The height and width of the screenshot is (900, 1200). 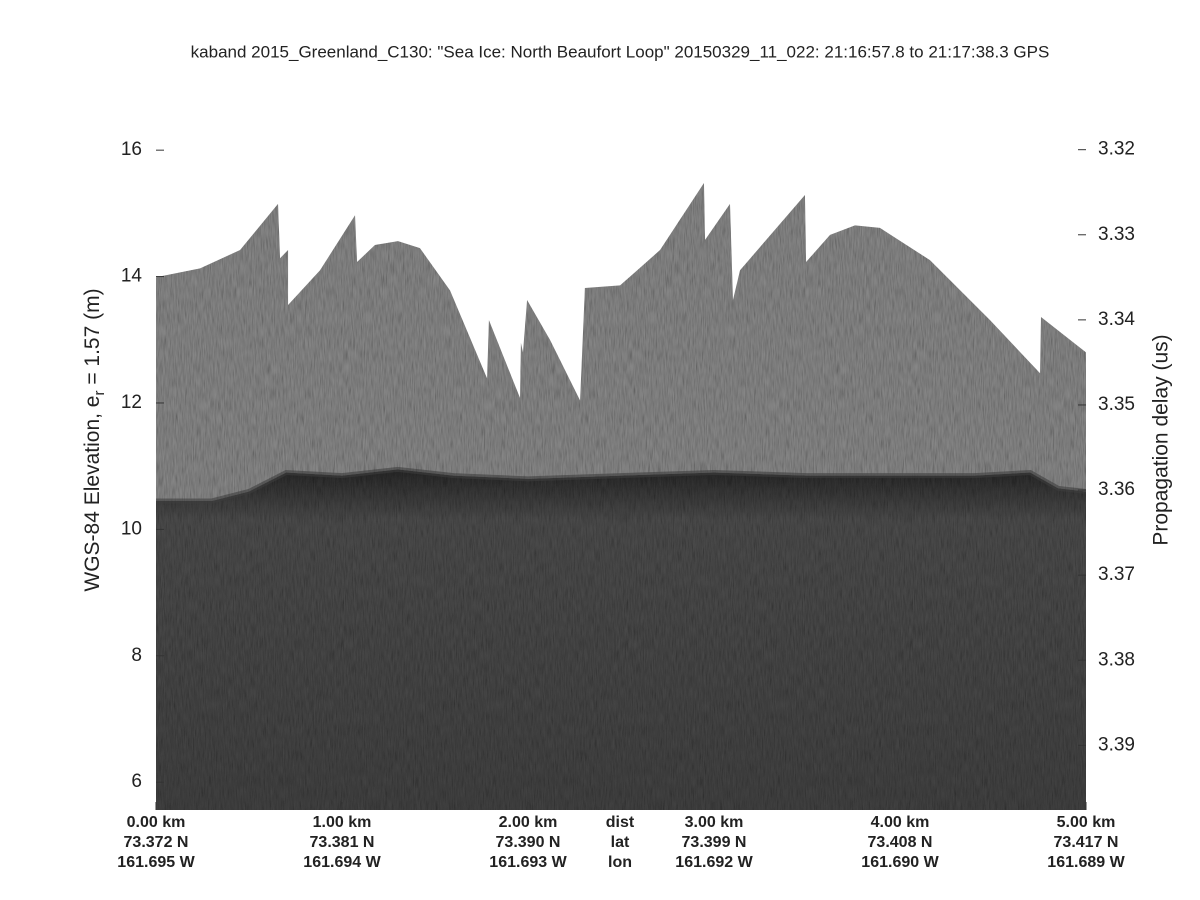 I want to click on x-tick-label: 161.695 W, so click(x=156, y=862).